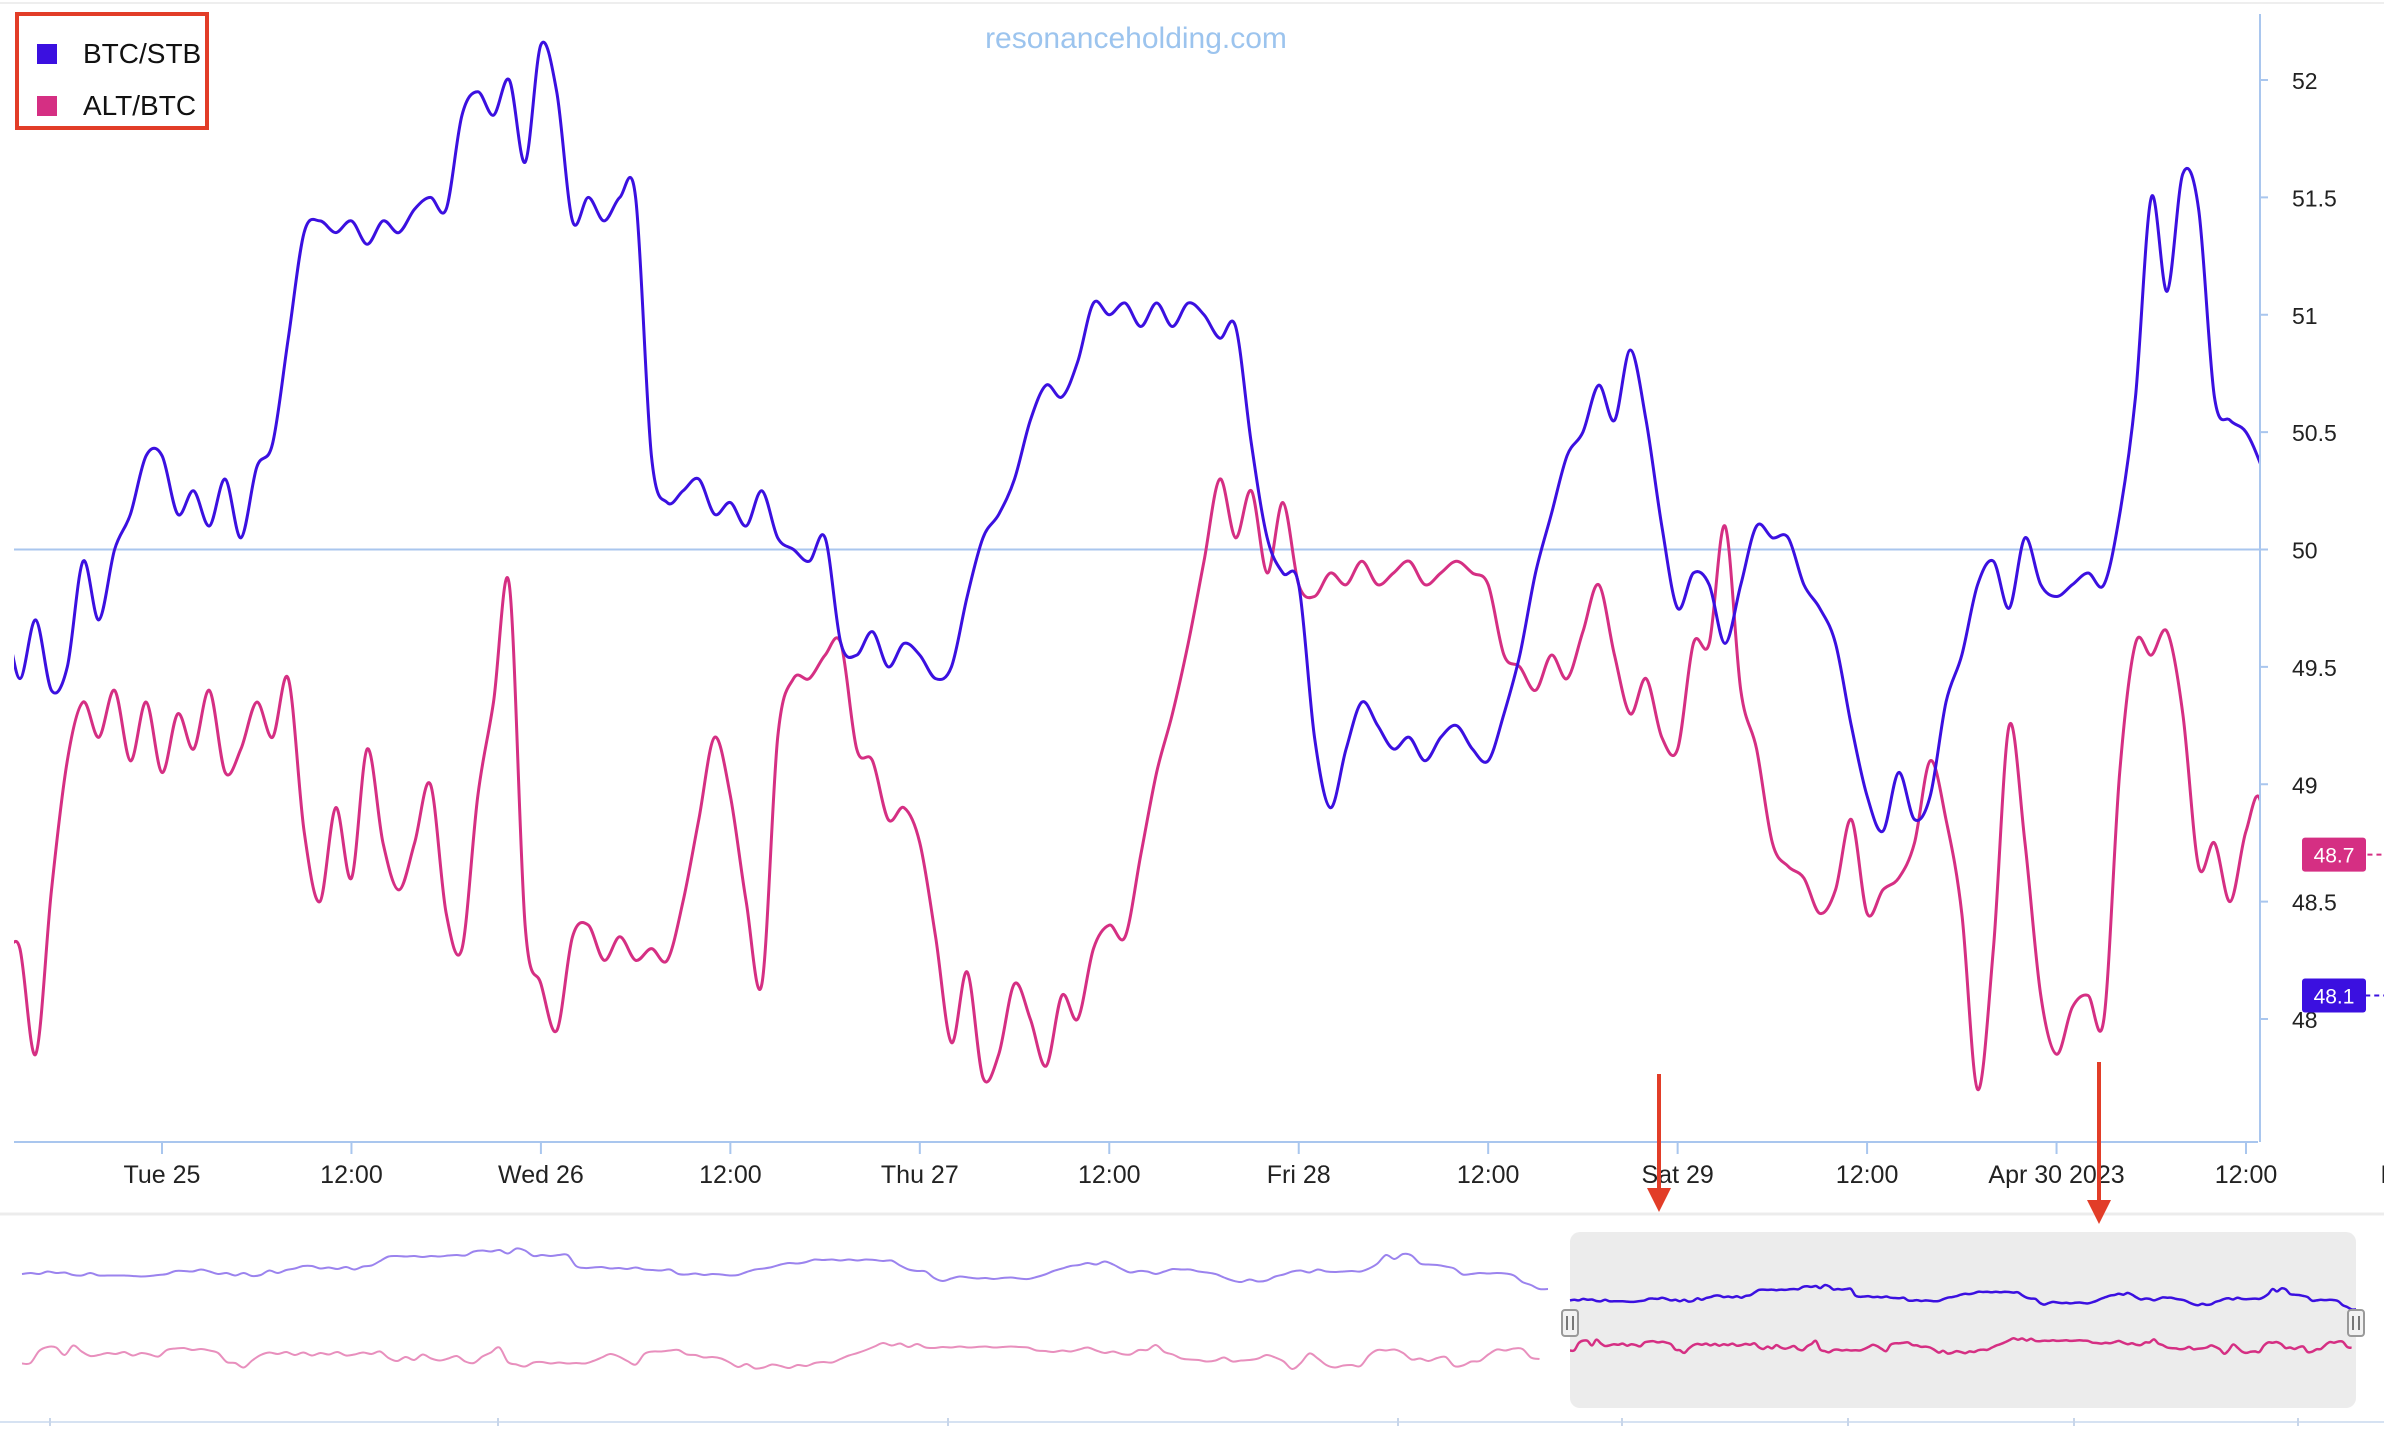 Image resolution: width=2384 pixels, height=1431 pixels. Describe the element at coordinates (2305, 316) in the screenshot. I see `y-tick-label: 51` at that location.